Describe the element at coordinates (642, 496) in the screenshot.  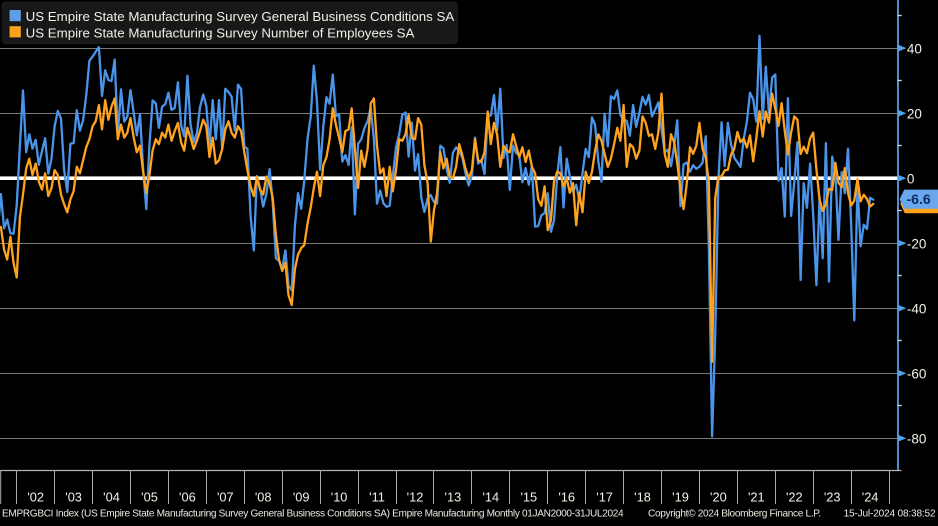
I see `svg-text: '18` at that location.